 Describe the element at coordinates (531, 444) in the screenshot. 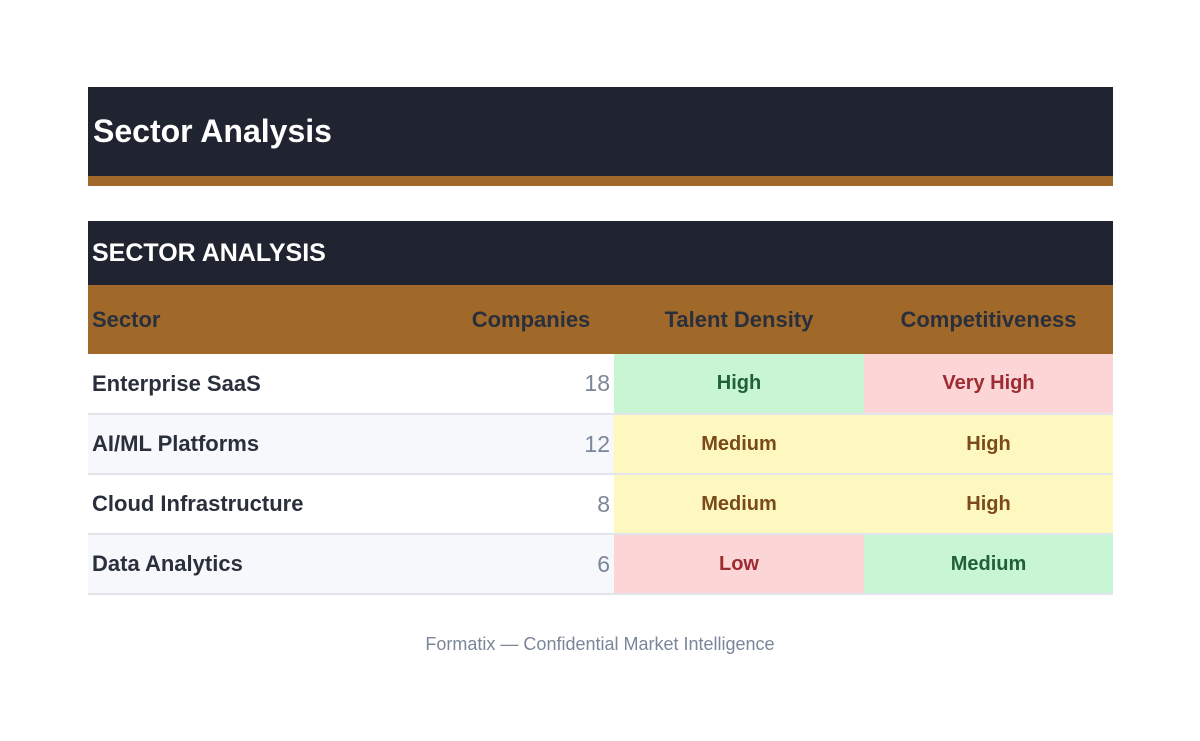

I see `companies-cell: 12` at that location.